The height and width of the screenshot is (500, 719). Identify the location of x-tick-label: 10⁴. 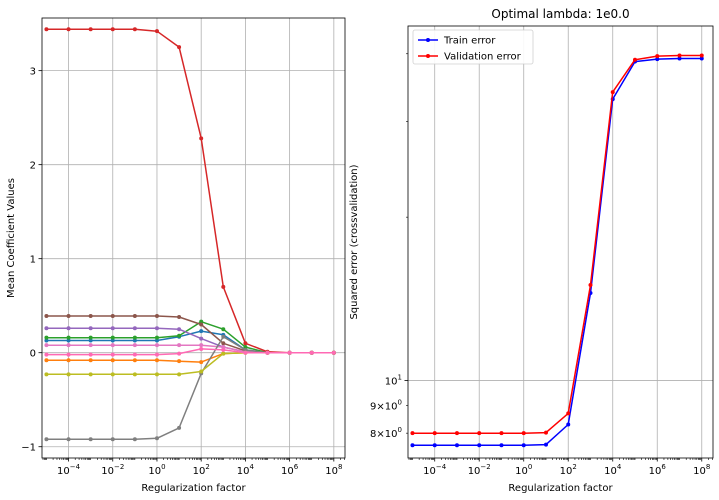
(246, 470).